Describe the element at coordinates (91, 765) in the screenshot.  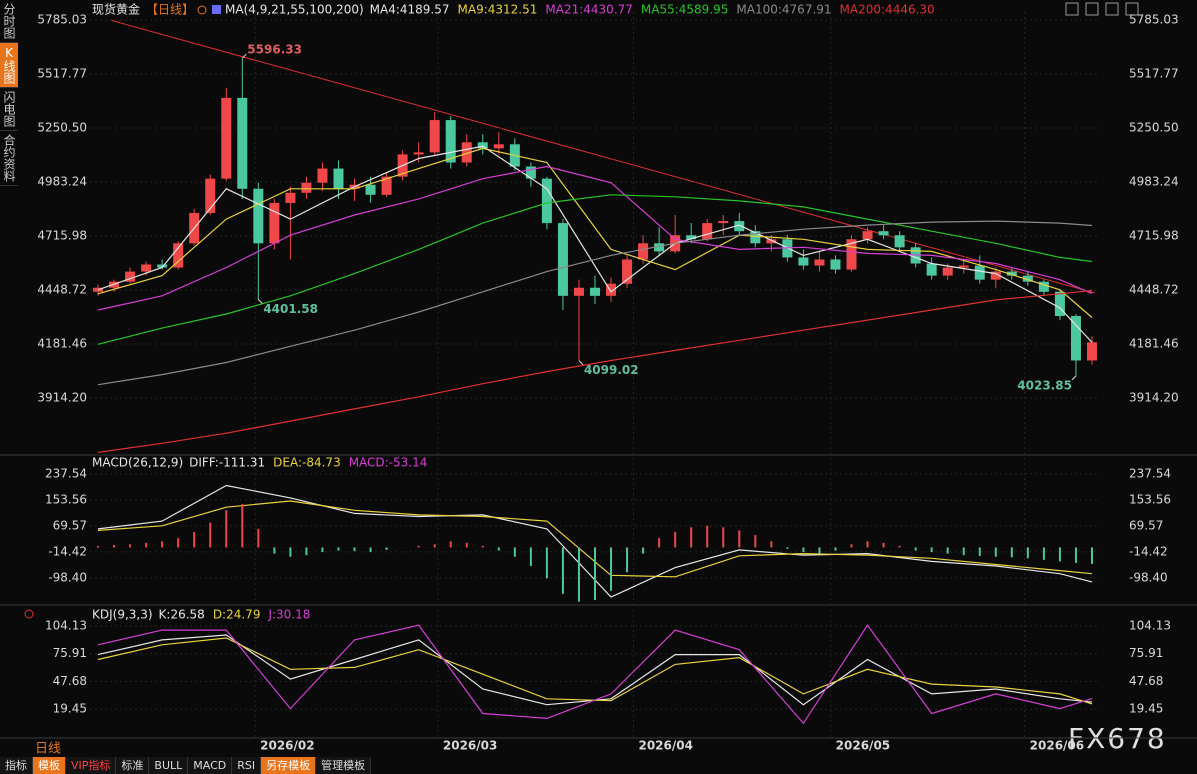
I see `toolbar-button: VIP指标` at that location.